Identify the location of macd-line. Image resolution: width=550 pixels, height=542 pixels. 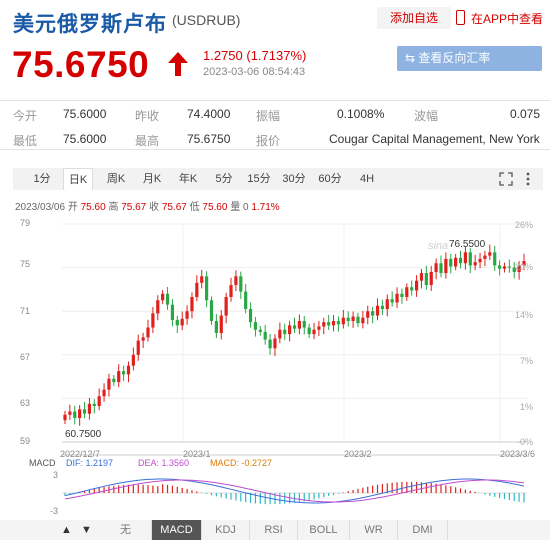
(294, 491).